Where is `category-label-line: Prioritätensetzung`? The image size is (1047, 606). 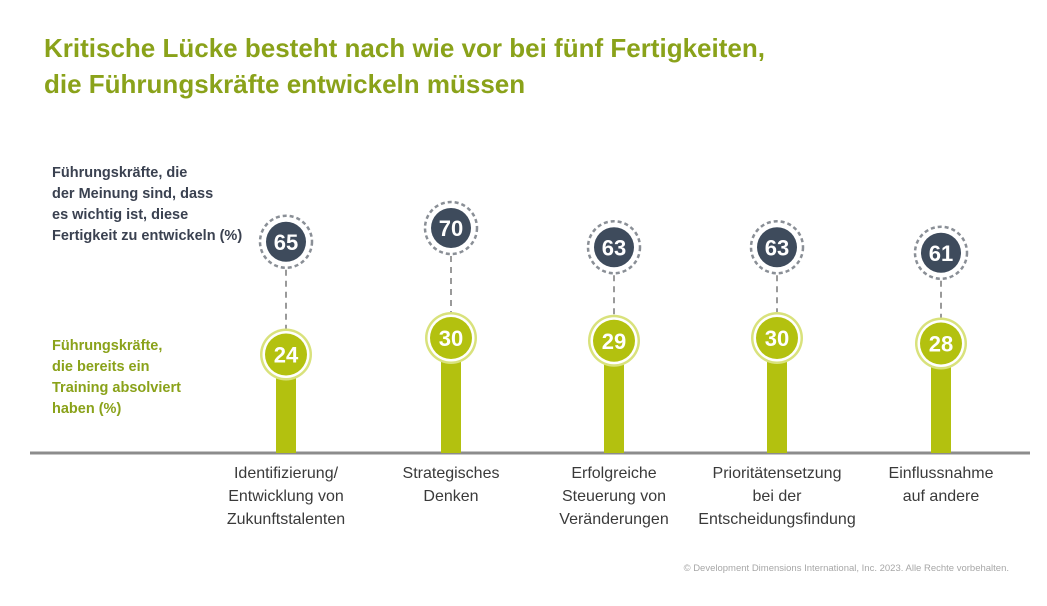
category-label-line: Prioritätensetzung is located at coordinates (777, 473).